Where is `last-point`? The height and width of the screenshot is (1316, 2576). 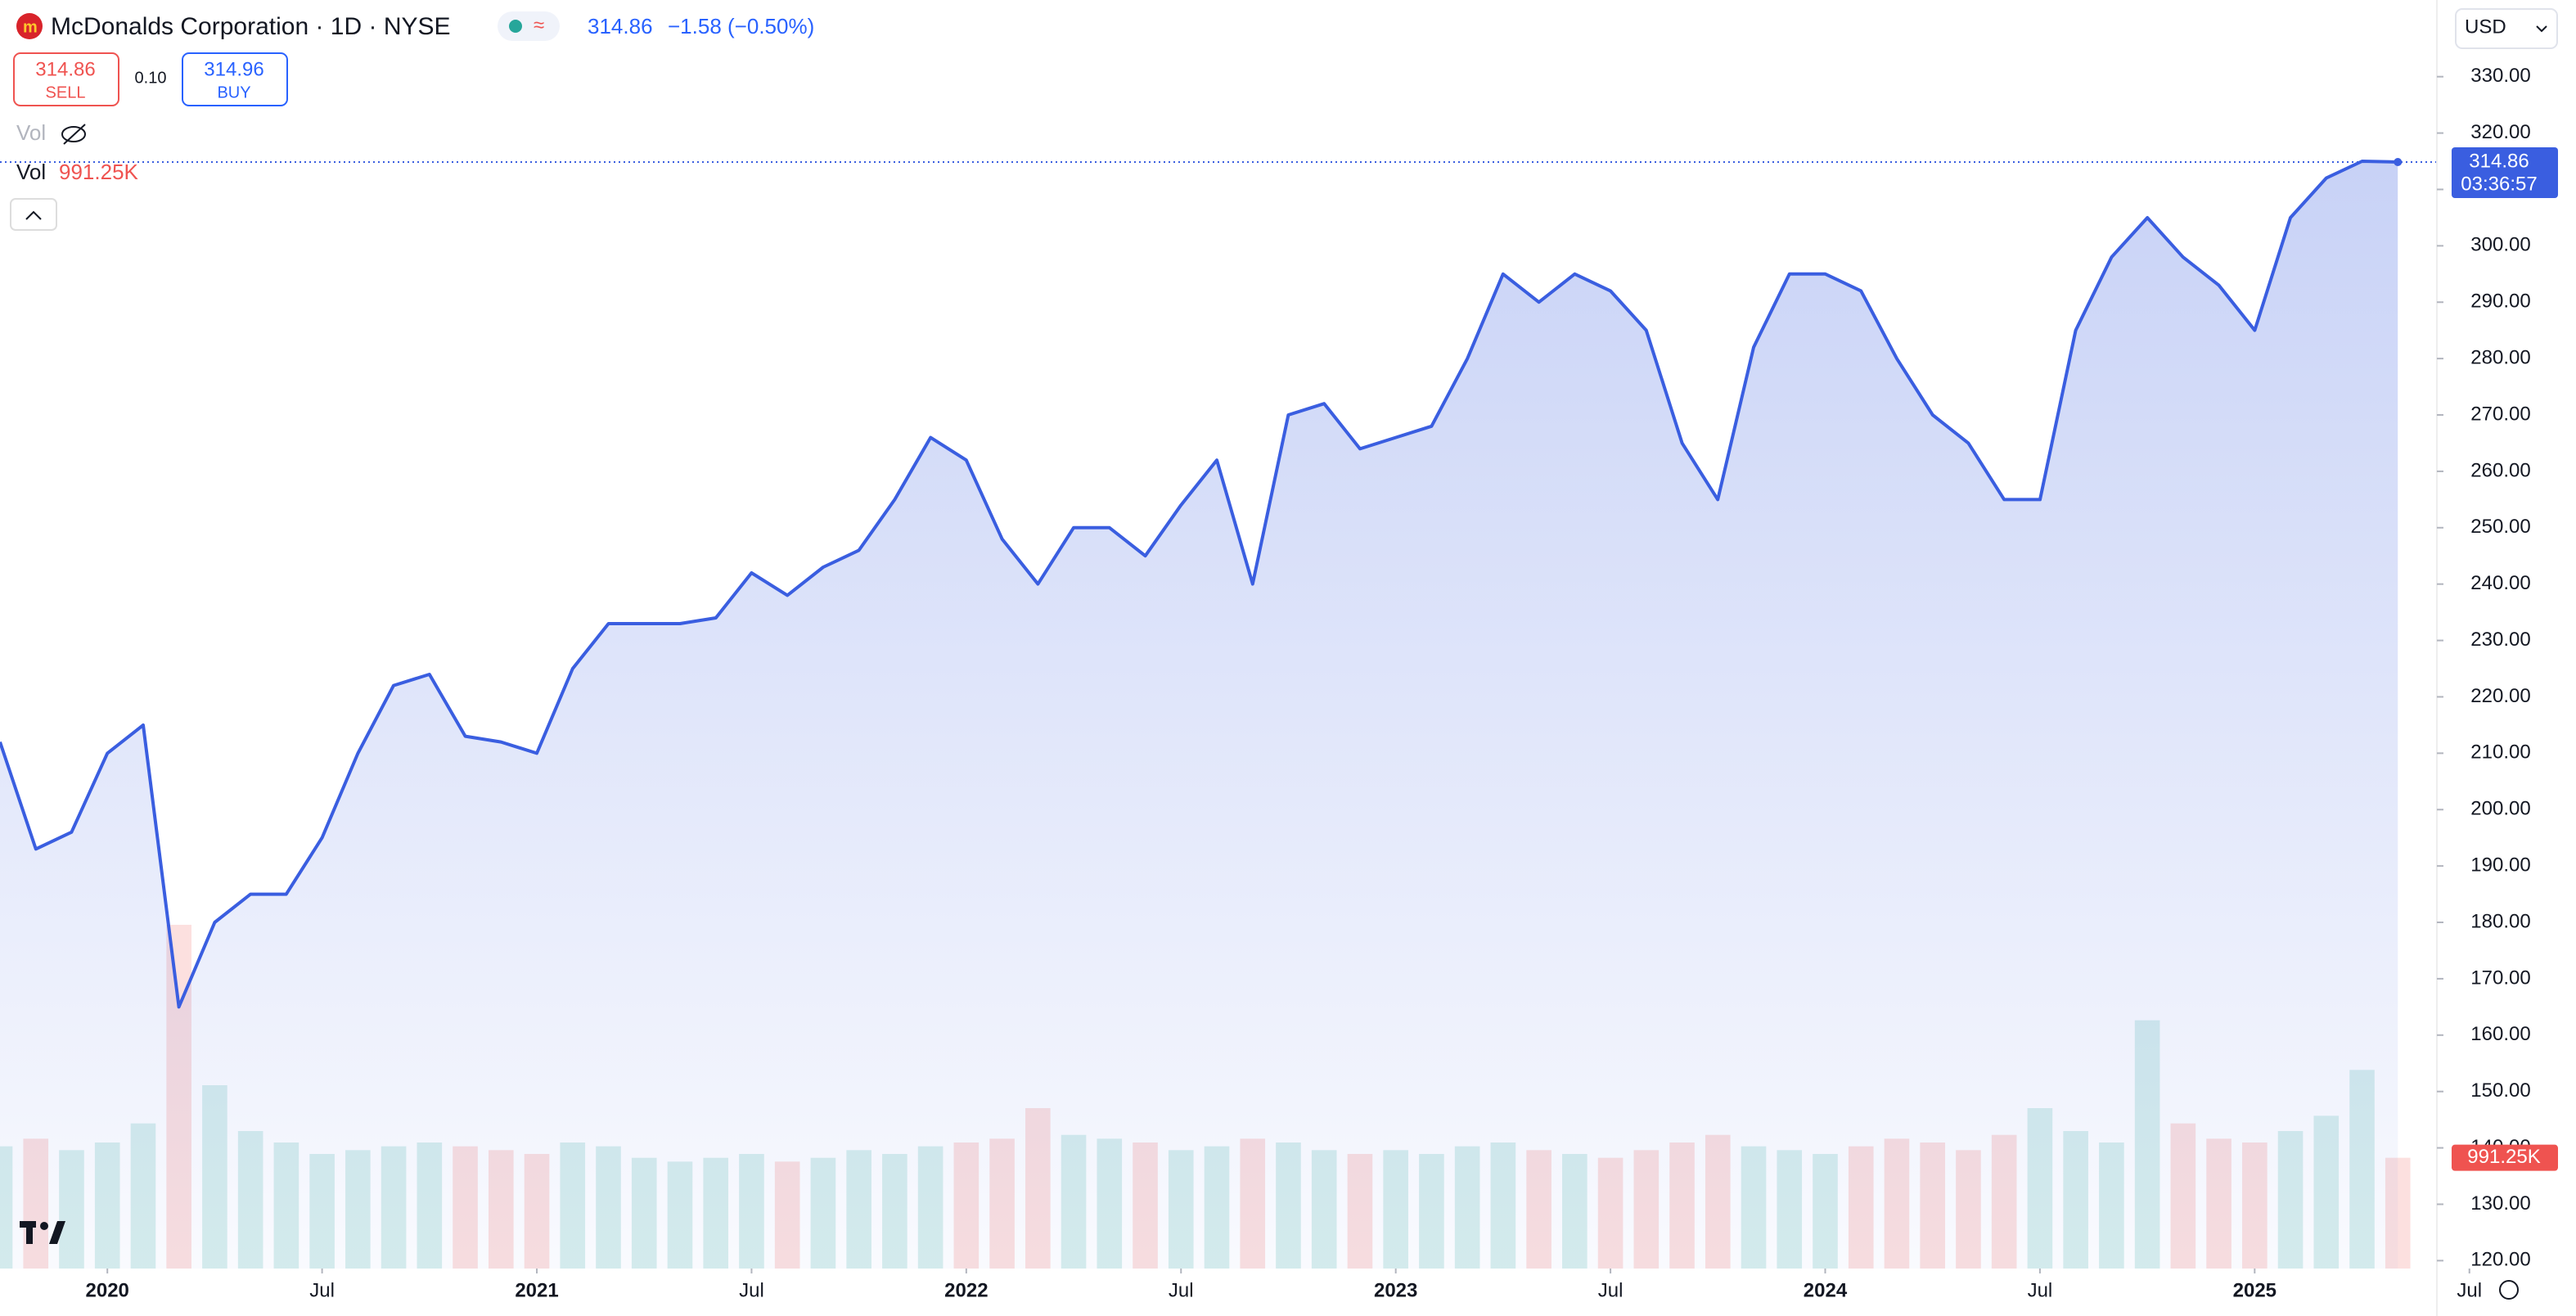 last-point is located at coordinates (2398, 161).